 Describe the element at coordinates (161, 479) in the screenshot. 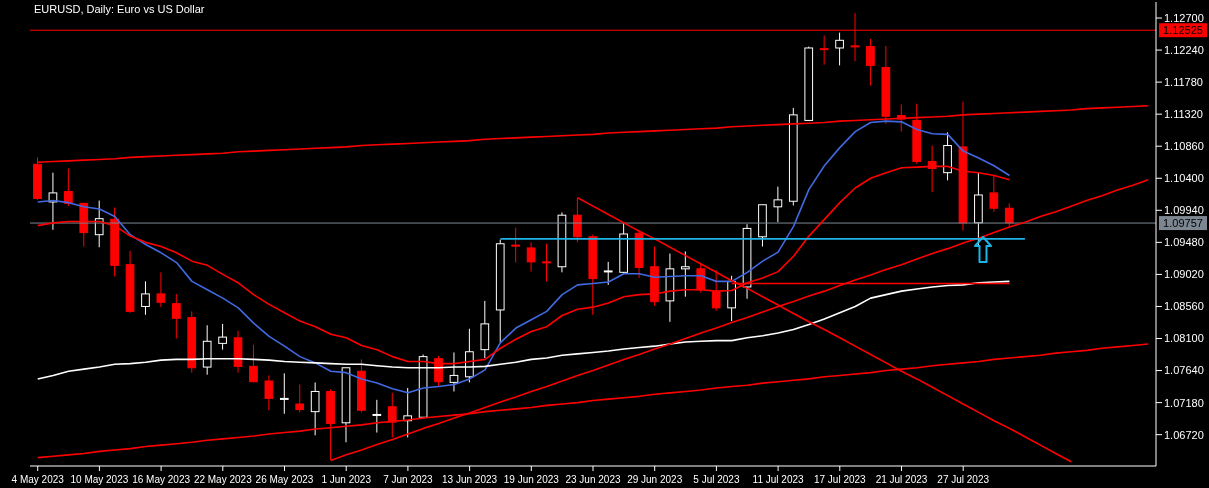

I see `x-tick-label: 16 May 2023` at that location.